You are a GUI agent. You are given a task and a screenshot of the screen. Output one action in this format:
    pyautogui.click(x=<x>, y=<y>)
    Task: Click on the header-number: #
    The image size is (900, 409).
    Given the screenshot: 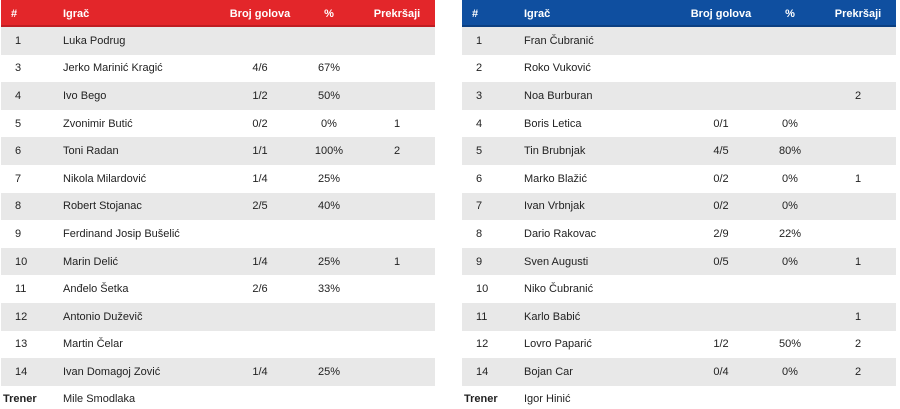 What is the action you would take?
    pyautogui.click(x=475, y=13)
    